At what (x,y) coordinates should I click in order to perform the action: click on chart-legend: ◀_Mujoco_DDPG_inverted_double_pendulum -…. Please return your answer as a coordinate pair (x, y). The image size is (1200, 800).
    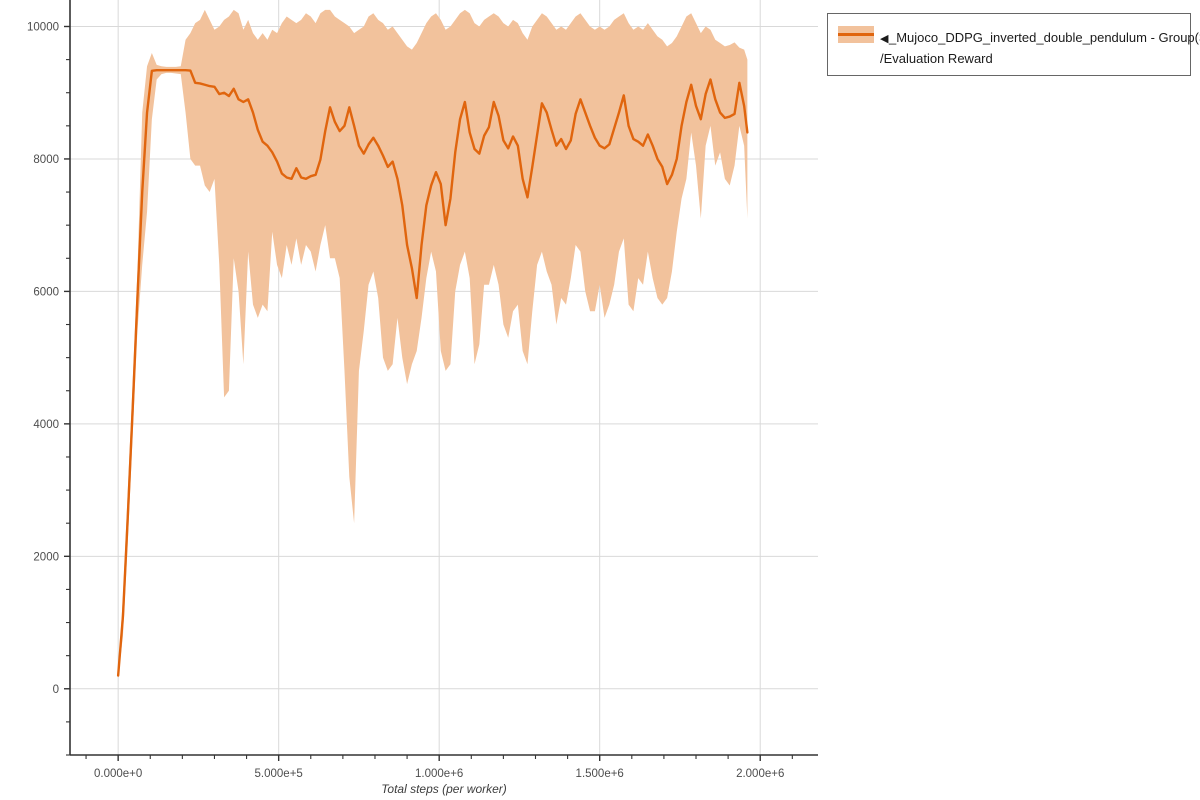
    Looking at the image, I should click on (1013, 44).